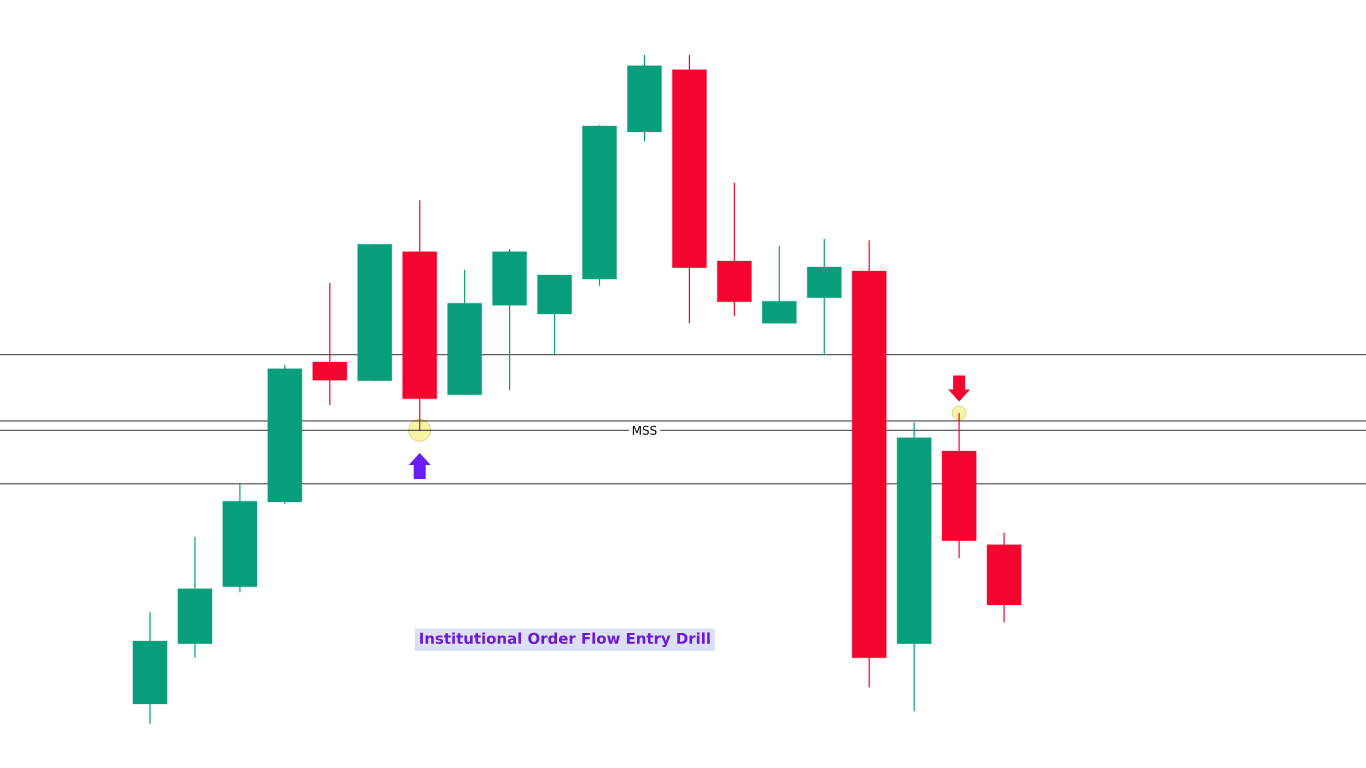  What do you see at coordinates (644, 430) in the screenshot?
I see `ref-line-label: MSS` at bounding box center [644, 430].